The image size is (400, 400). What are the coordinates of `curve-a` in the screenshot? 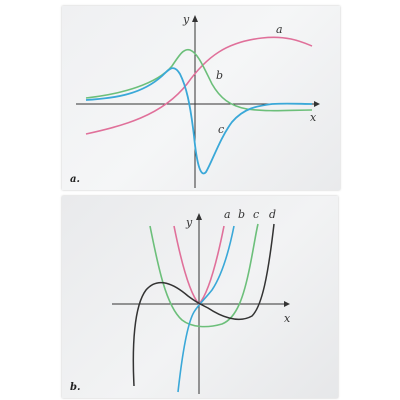 It's located at (199, 85).